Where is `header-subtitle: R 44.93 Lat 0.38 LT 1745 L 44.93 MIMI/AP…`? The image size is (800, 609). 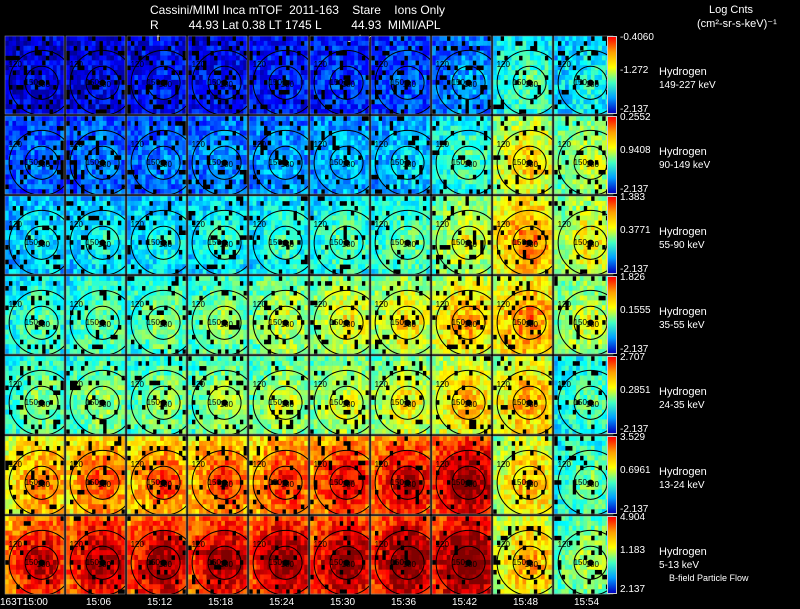
header-subtitle: R 44.93 Lat 0.38 LT 1745 L 44.93 MIMI/AP… is located at coordinates (295, 25).